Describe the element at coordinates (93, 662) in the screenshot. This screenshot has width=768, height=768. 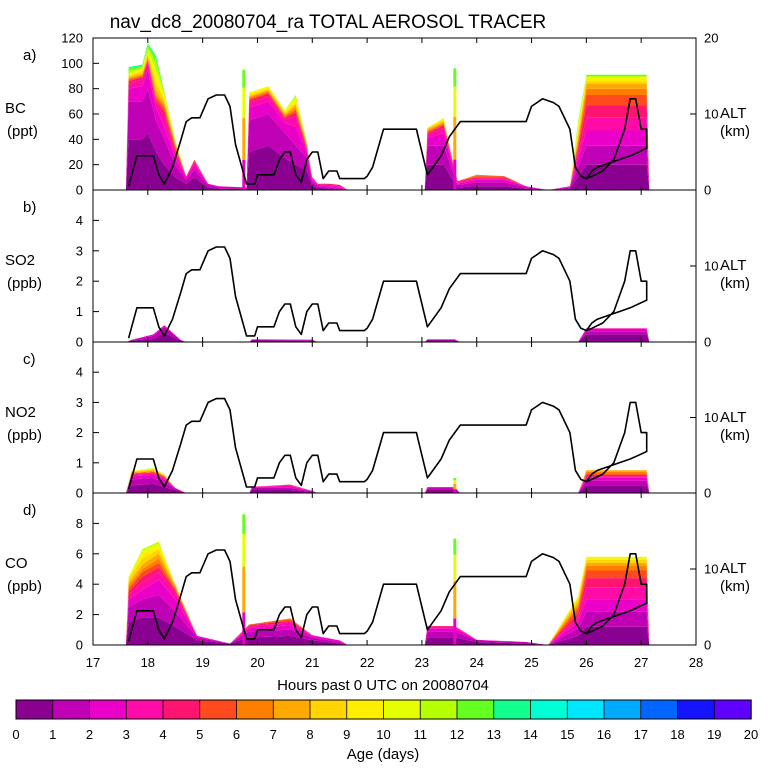
I see `x-tick-label: 17` at that location.